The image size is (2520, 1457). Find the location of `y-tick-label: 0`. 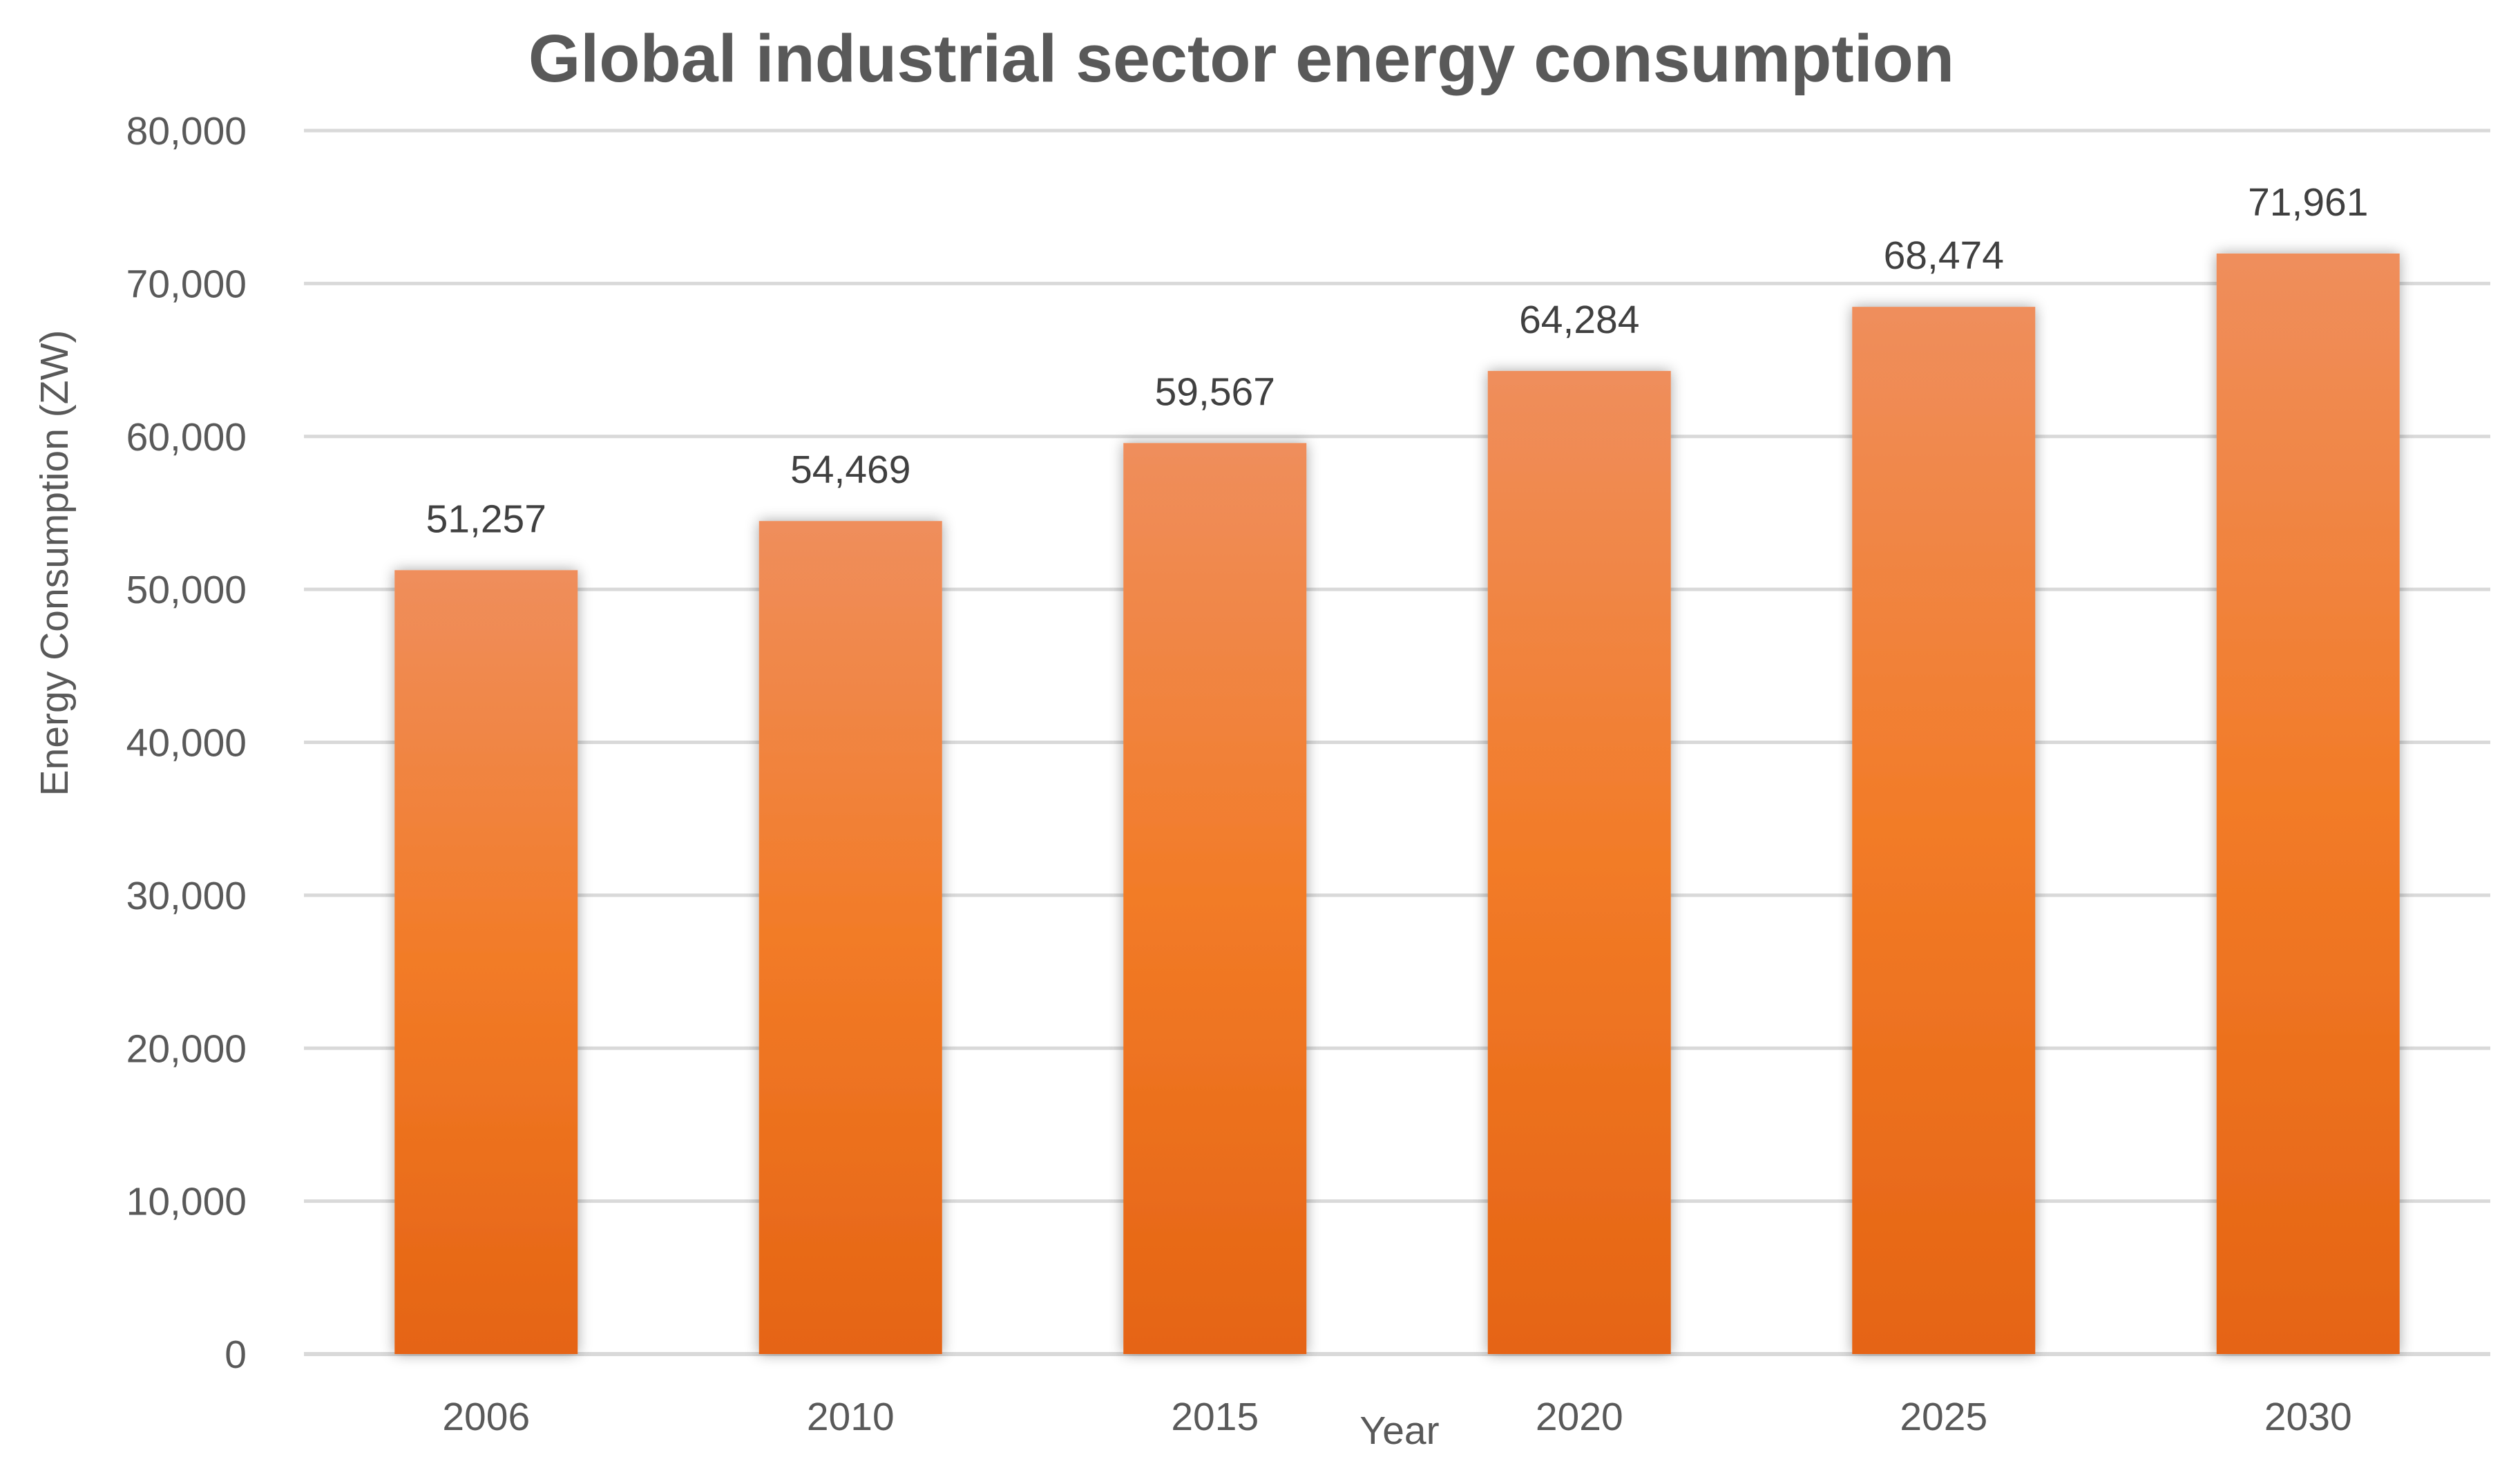

y-tick-label: 0 is located at coordinates (236, 1355).